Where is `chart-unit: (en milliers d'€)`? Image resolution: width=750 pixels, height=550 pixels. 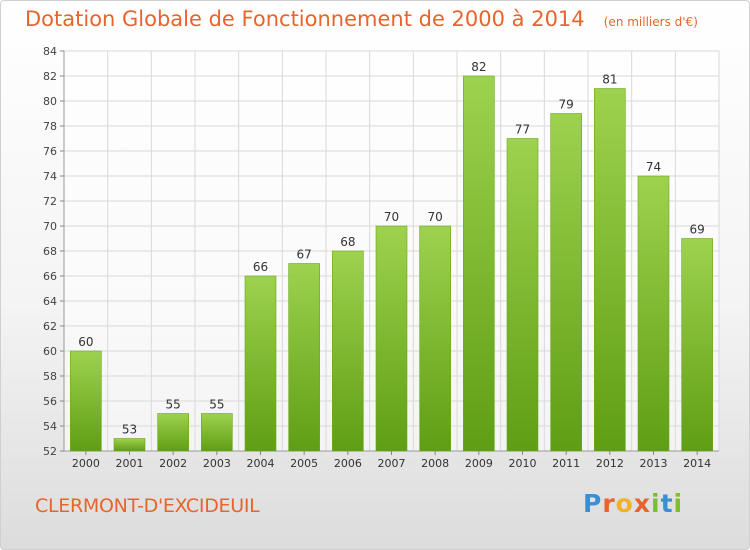
chart-unit: (en milliers d'€) is located at coordinates (650, 22).